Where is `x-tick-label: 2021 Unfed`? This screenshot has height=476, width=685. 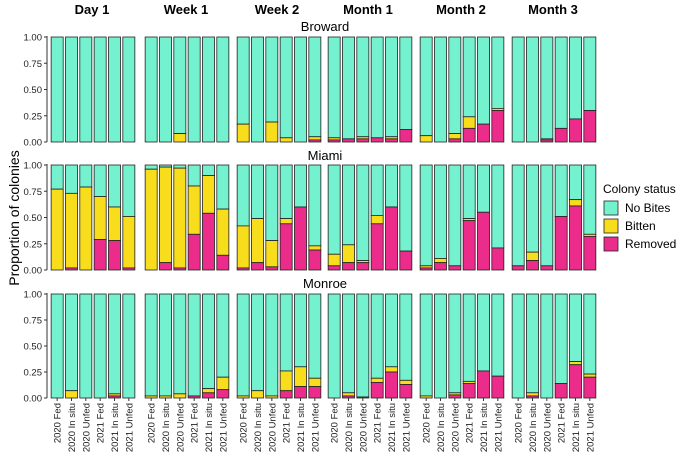 x-tick-label: 2021 Unfed is located at coordinates (129, 427).